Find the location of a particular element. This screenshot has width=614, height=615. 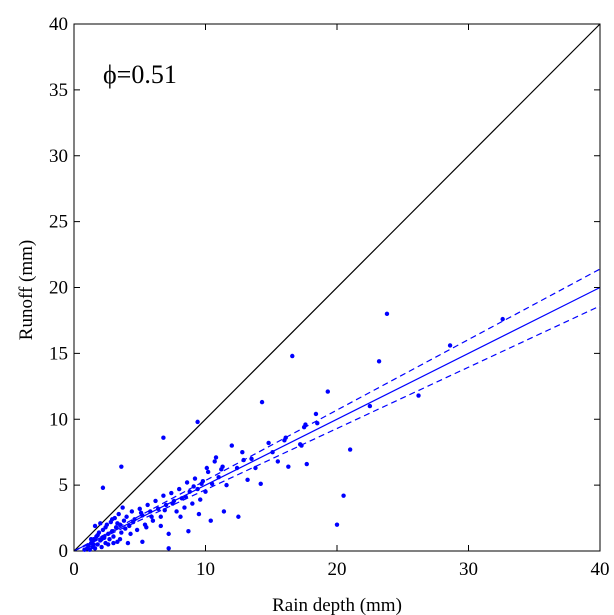

y-tick-label: 5 is located at coordinates (64, 485).